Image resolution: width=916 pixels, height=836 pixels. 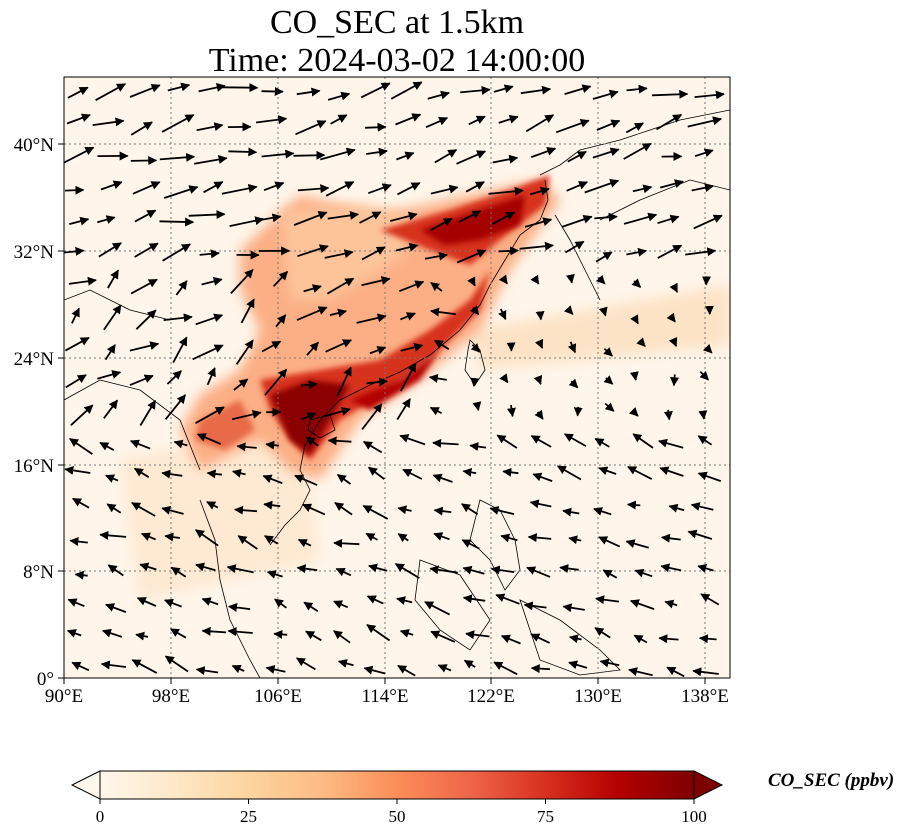 I want to click on x-tick-label: 114°E, so click(x=385, y=696).